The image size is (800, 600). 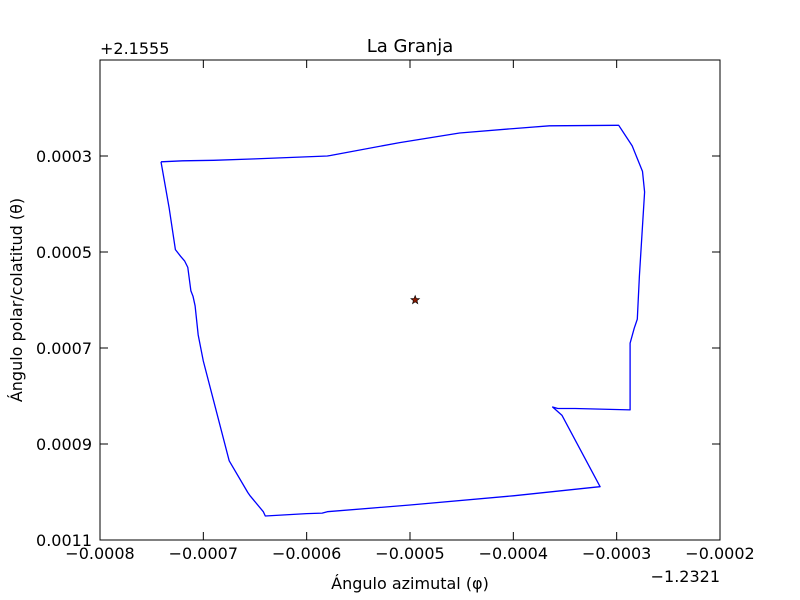 What do you see at coordinates (64, 444) in the screenshot?
I see `y-tick-label: 0.0009` at bounding box center [64, 444].